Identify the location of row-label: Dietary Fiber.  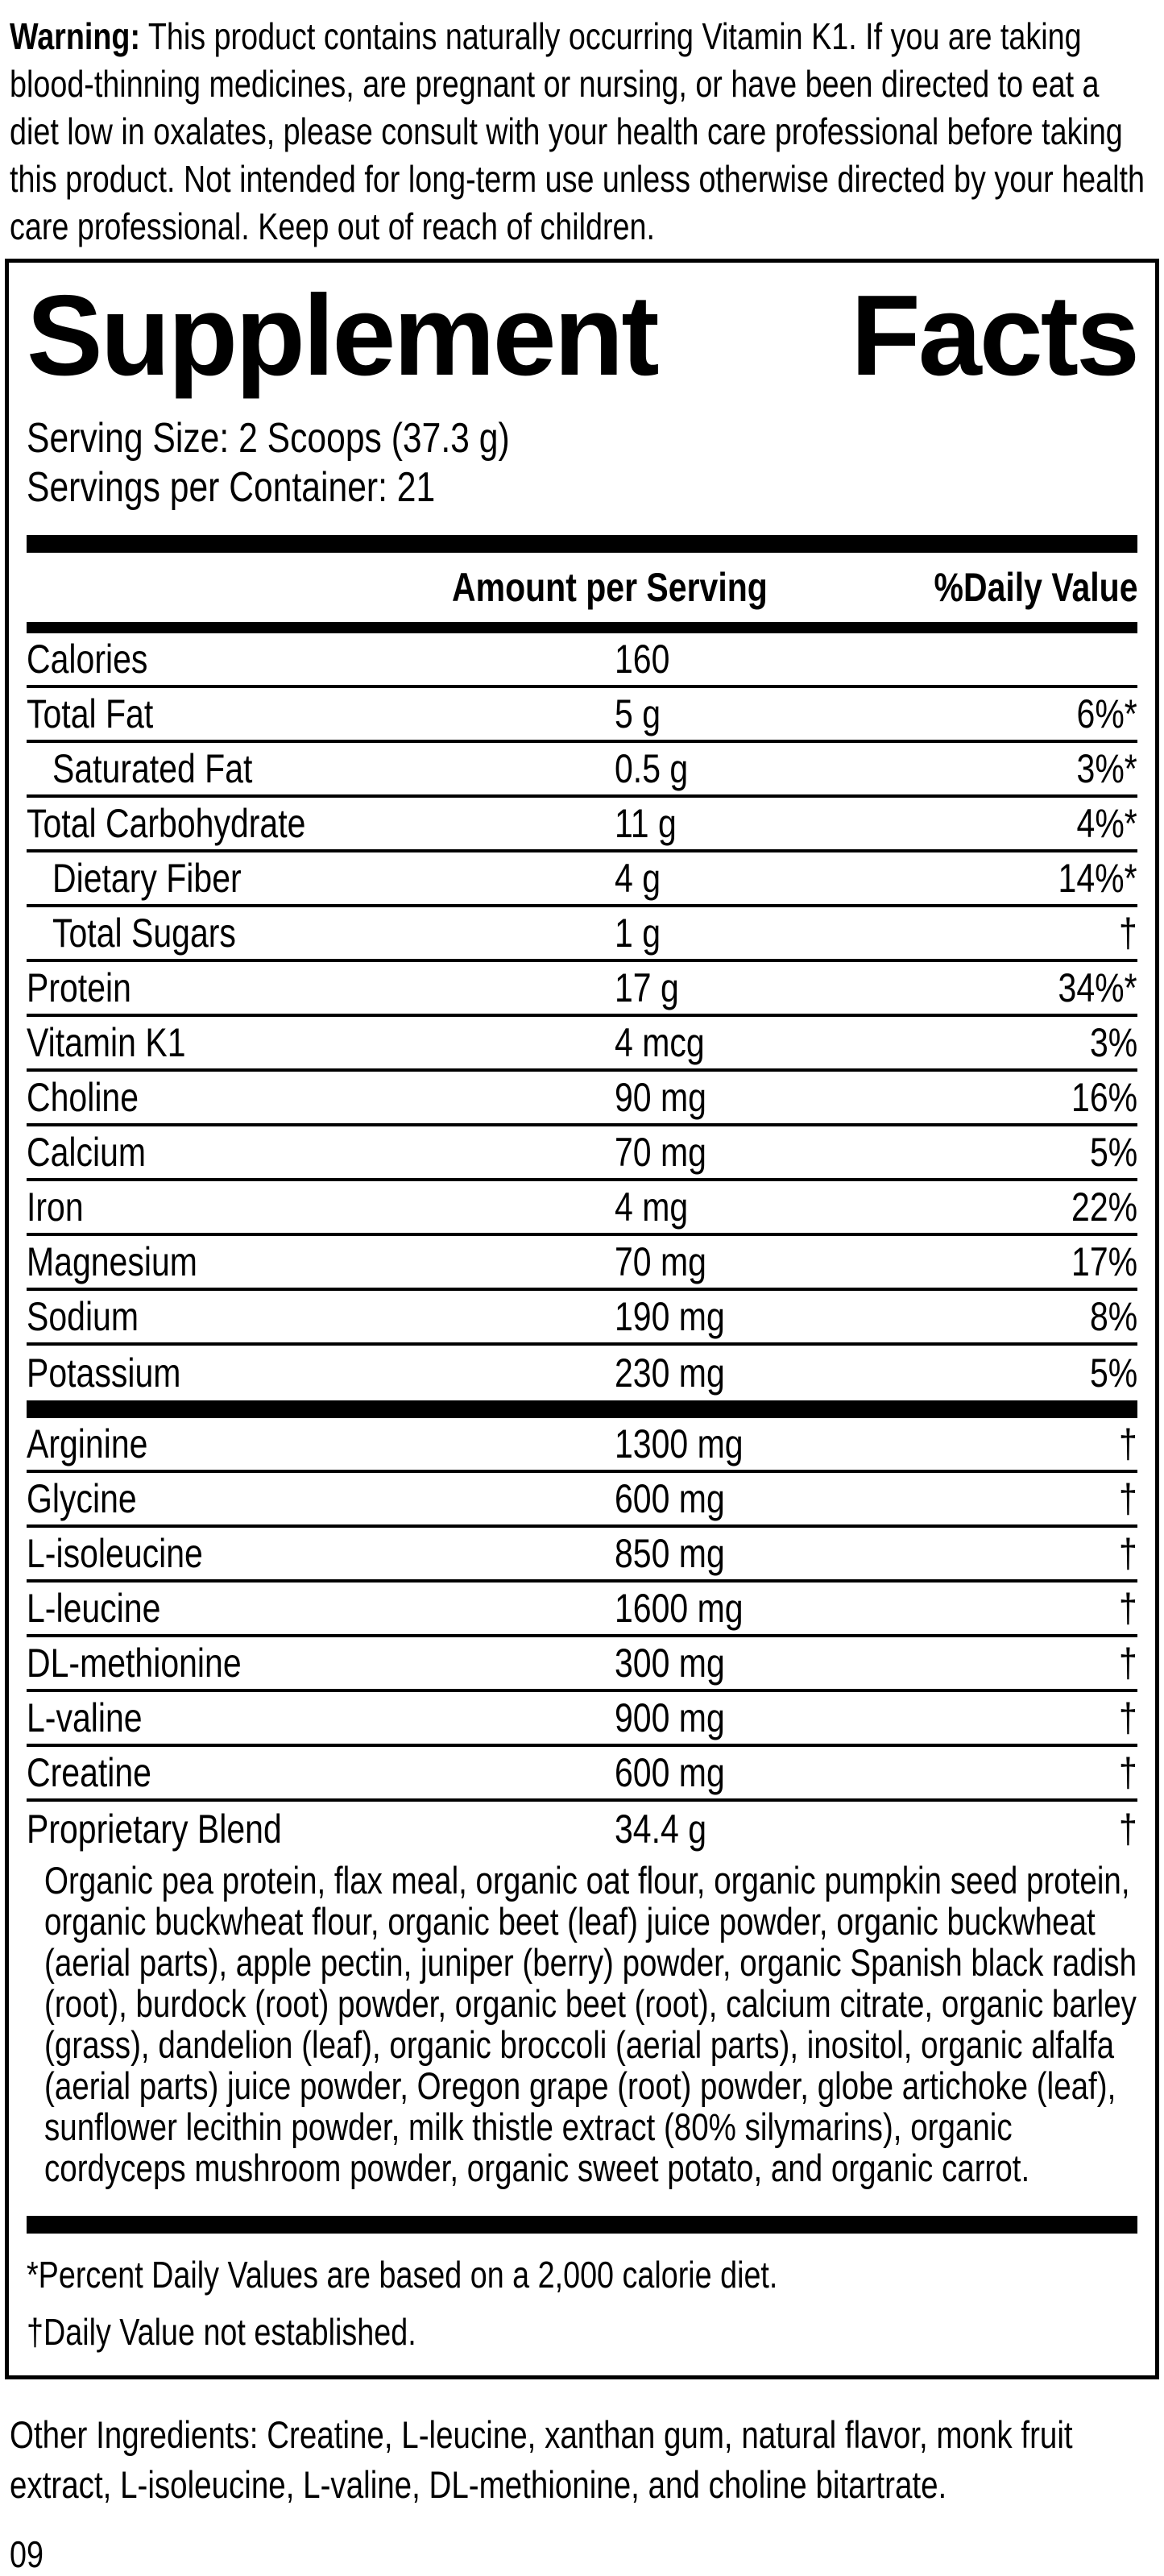
(147, 878).